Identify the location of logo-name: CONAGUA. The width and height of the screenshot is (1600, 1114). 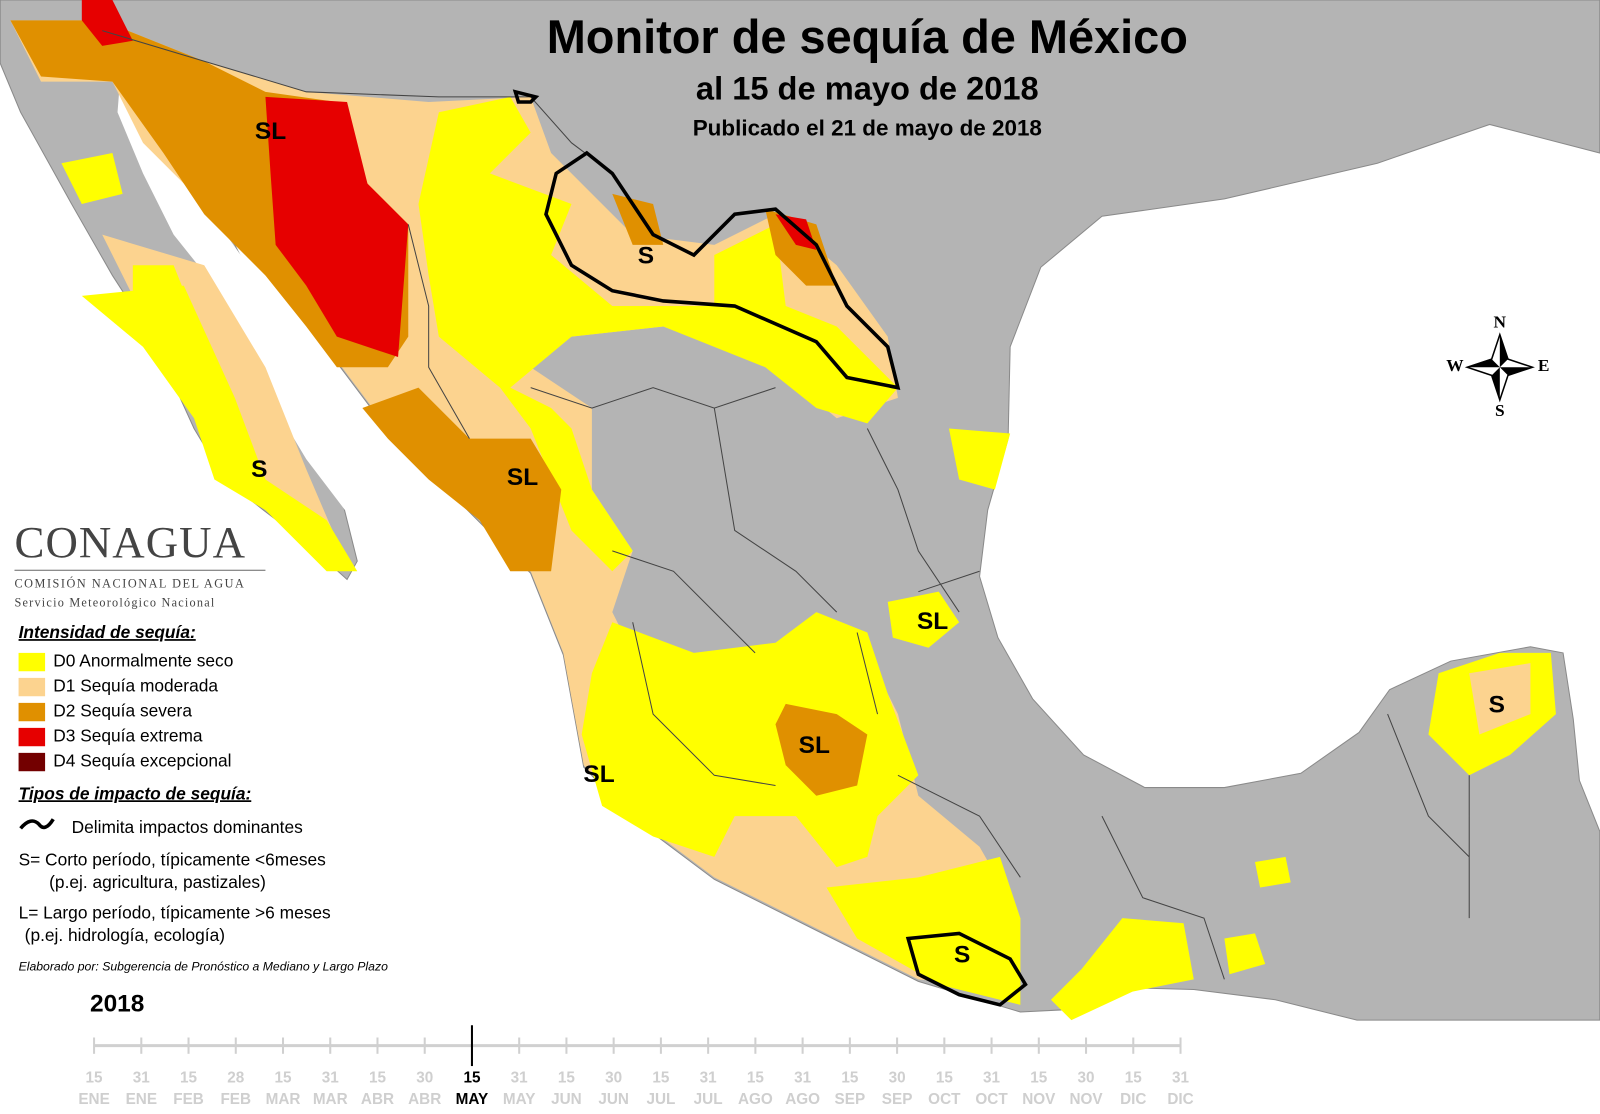
(130, 542).